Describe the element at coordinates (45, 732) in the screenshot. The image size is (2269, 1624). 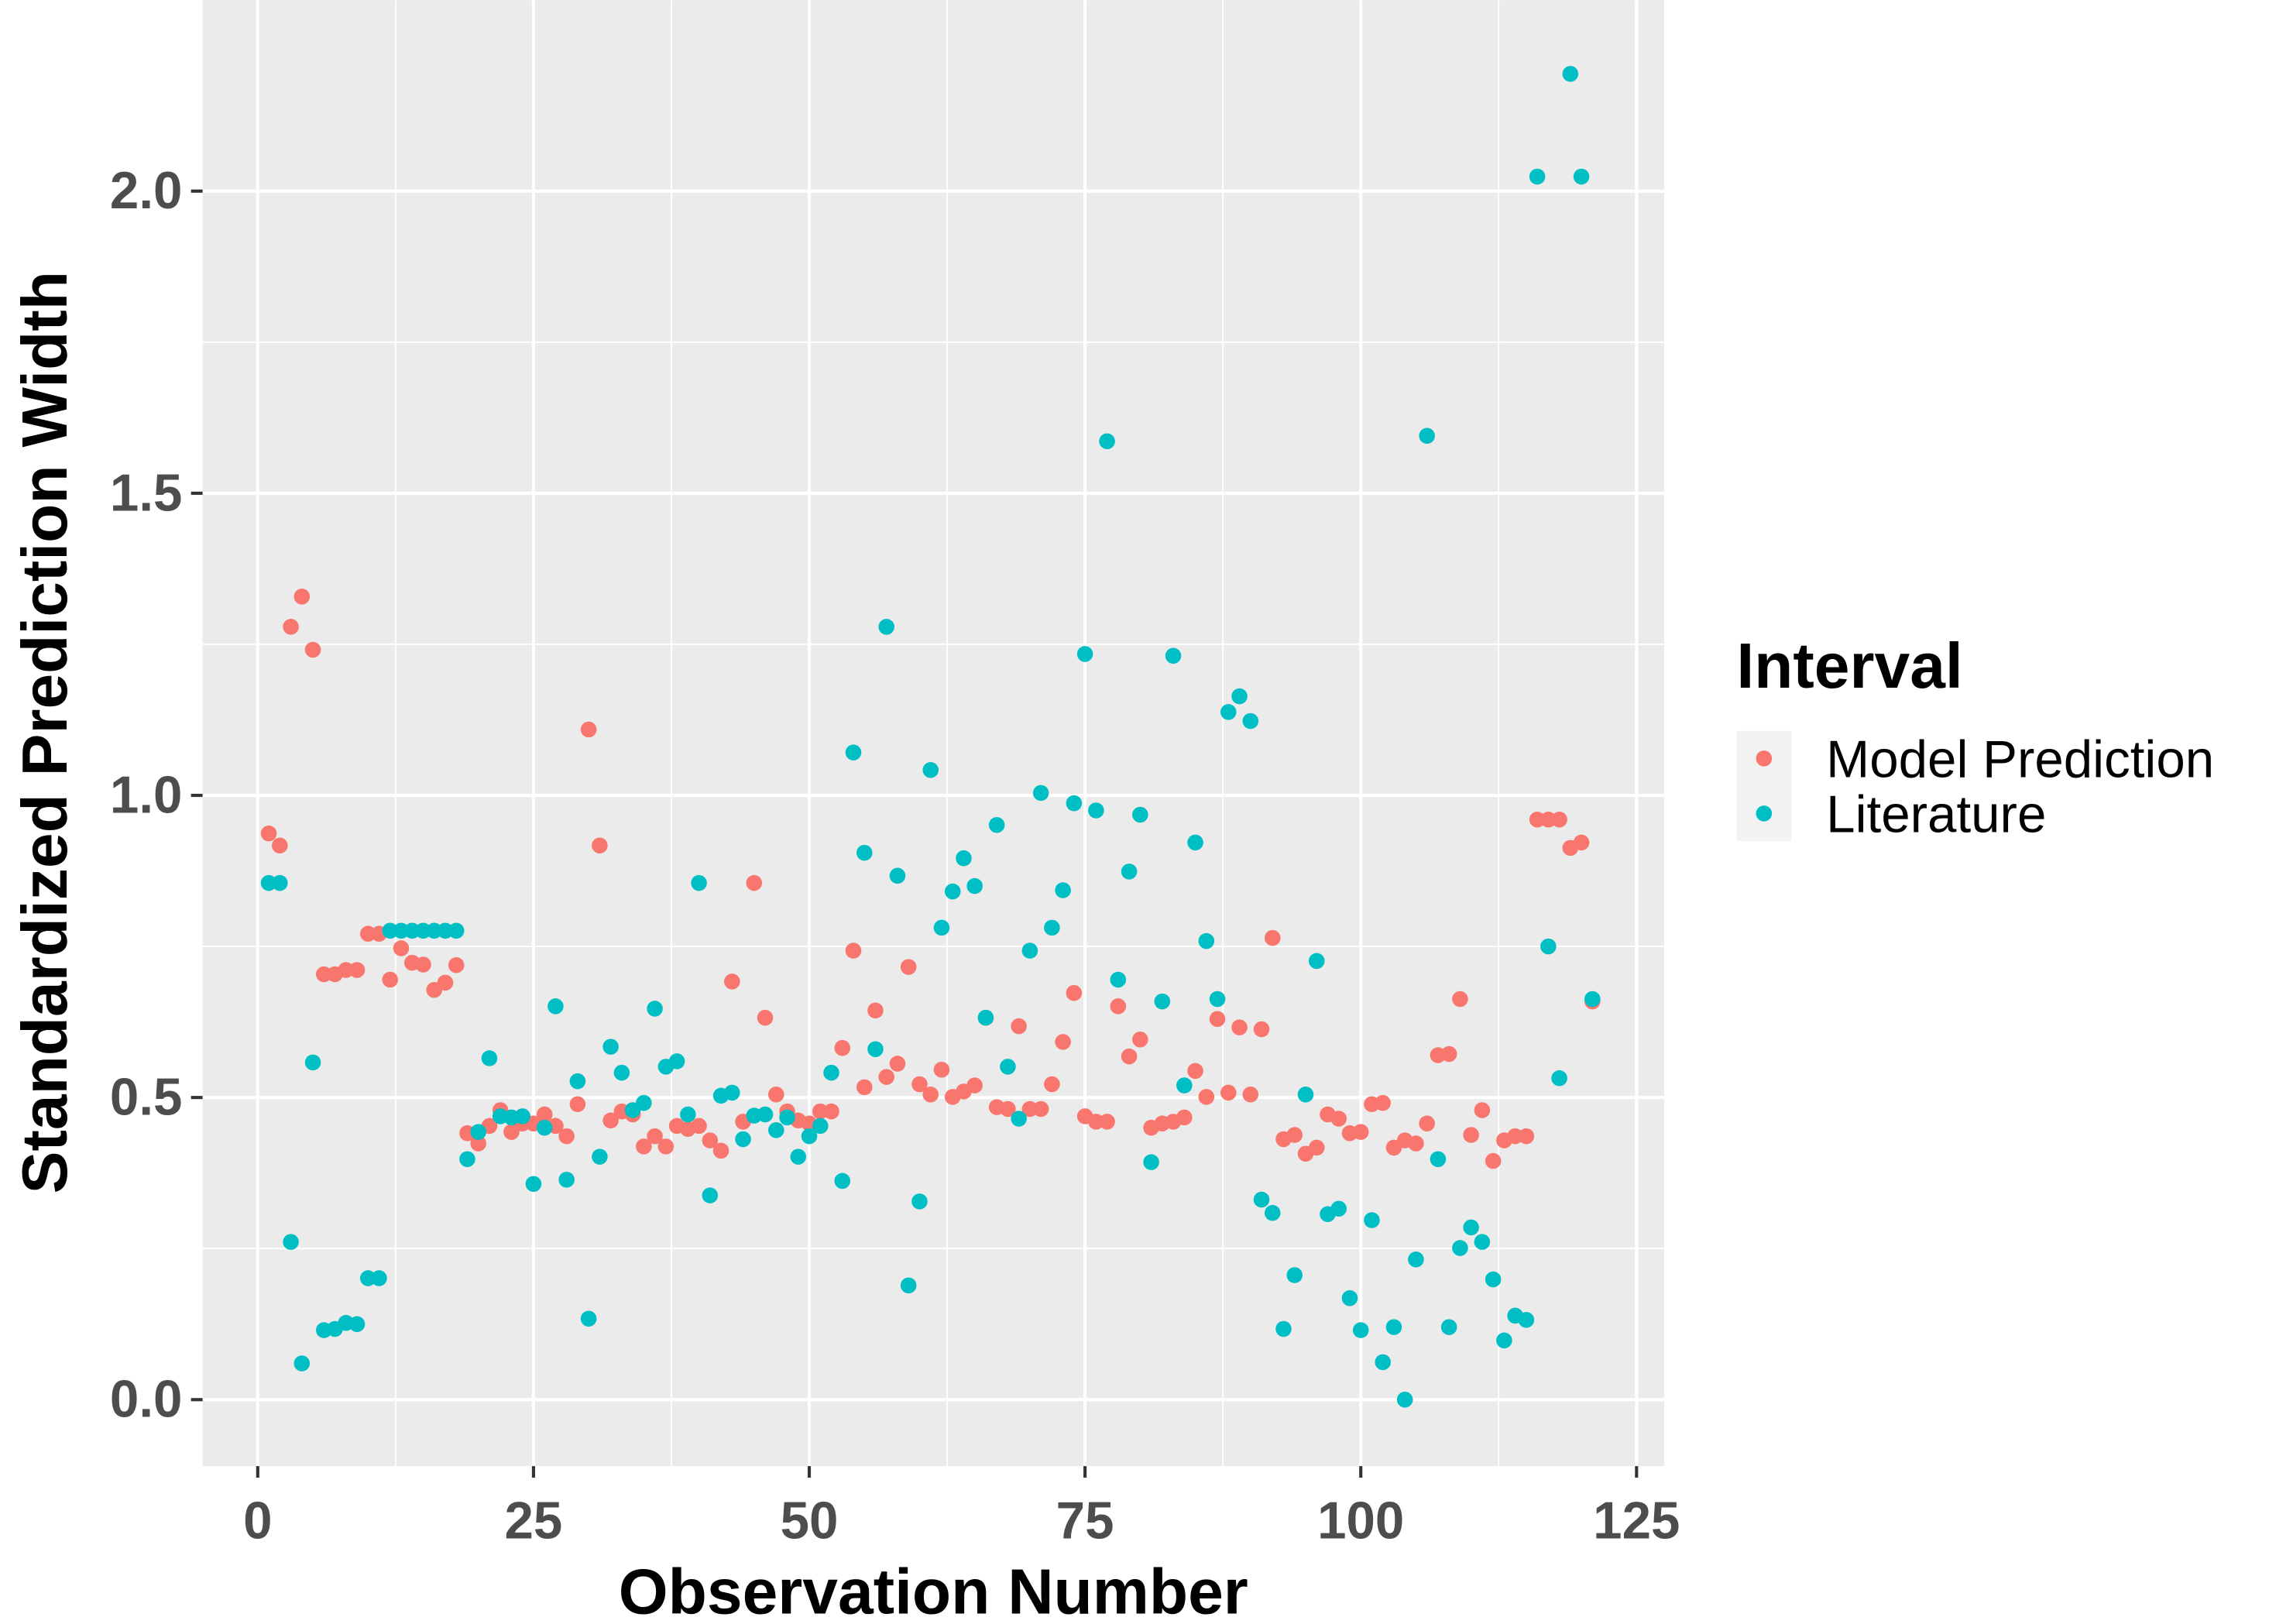
I see `y-axis-title: Standardized Prediction Width` at that location.